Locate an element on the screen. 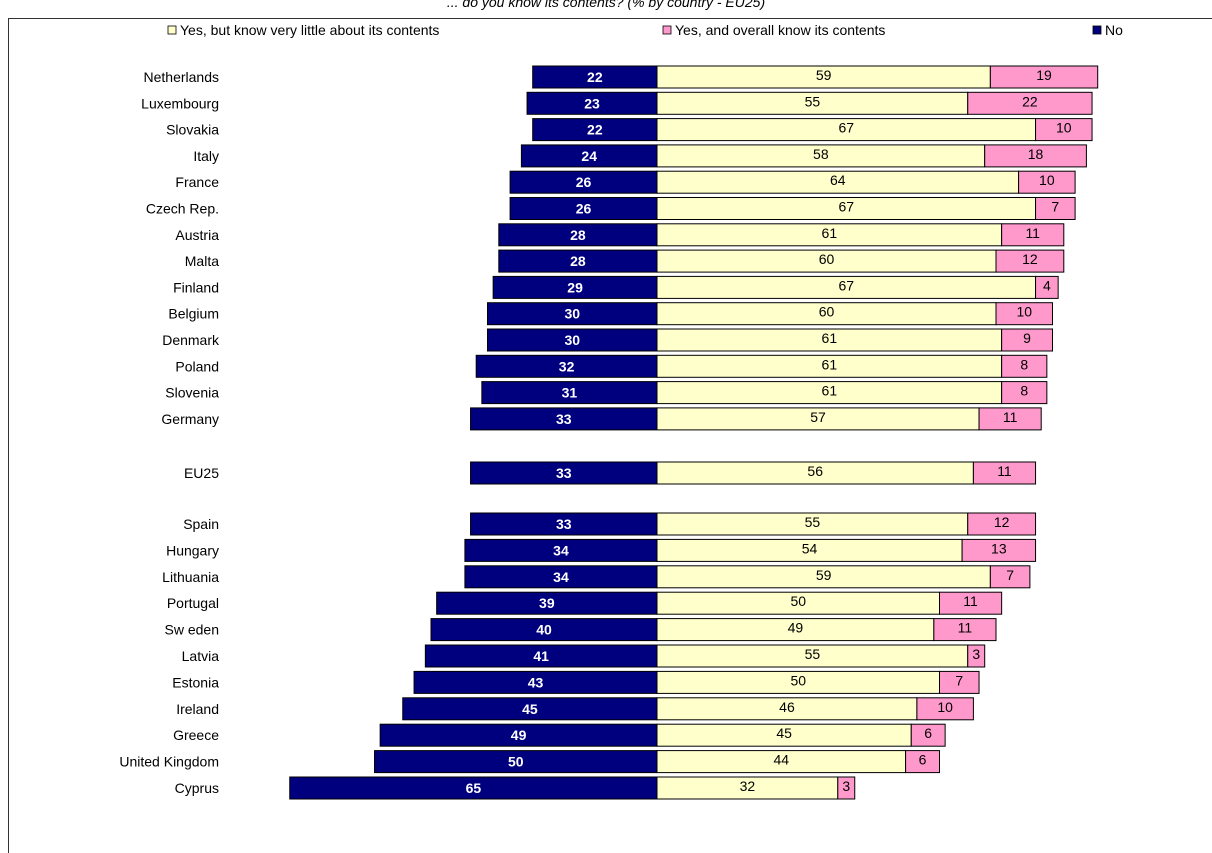 This screenshot has height=853, width=1212. category-label: Estonia is located at coordinates (195, 682).